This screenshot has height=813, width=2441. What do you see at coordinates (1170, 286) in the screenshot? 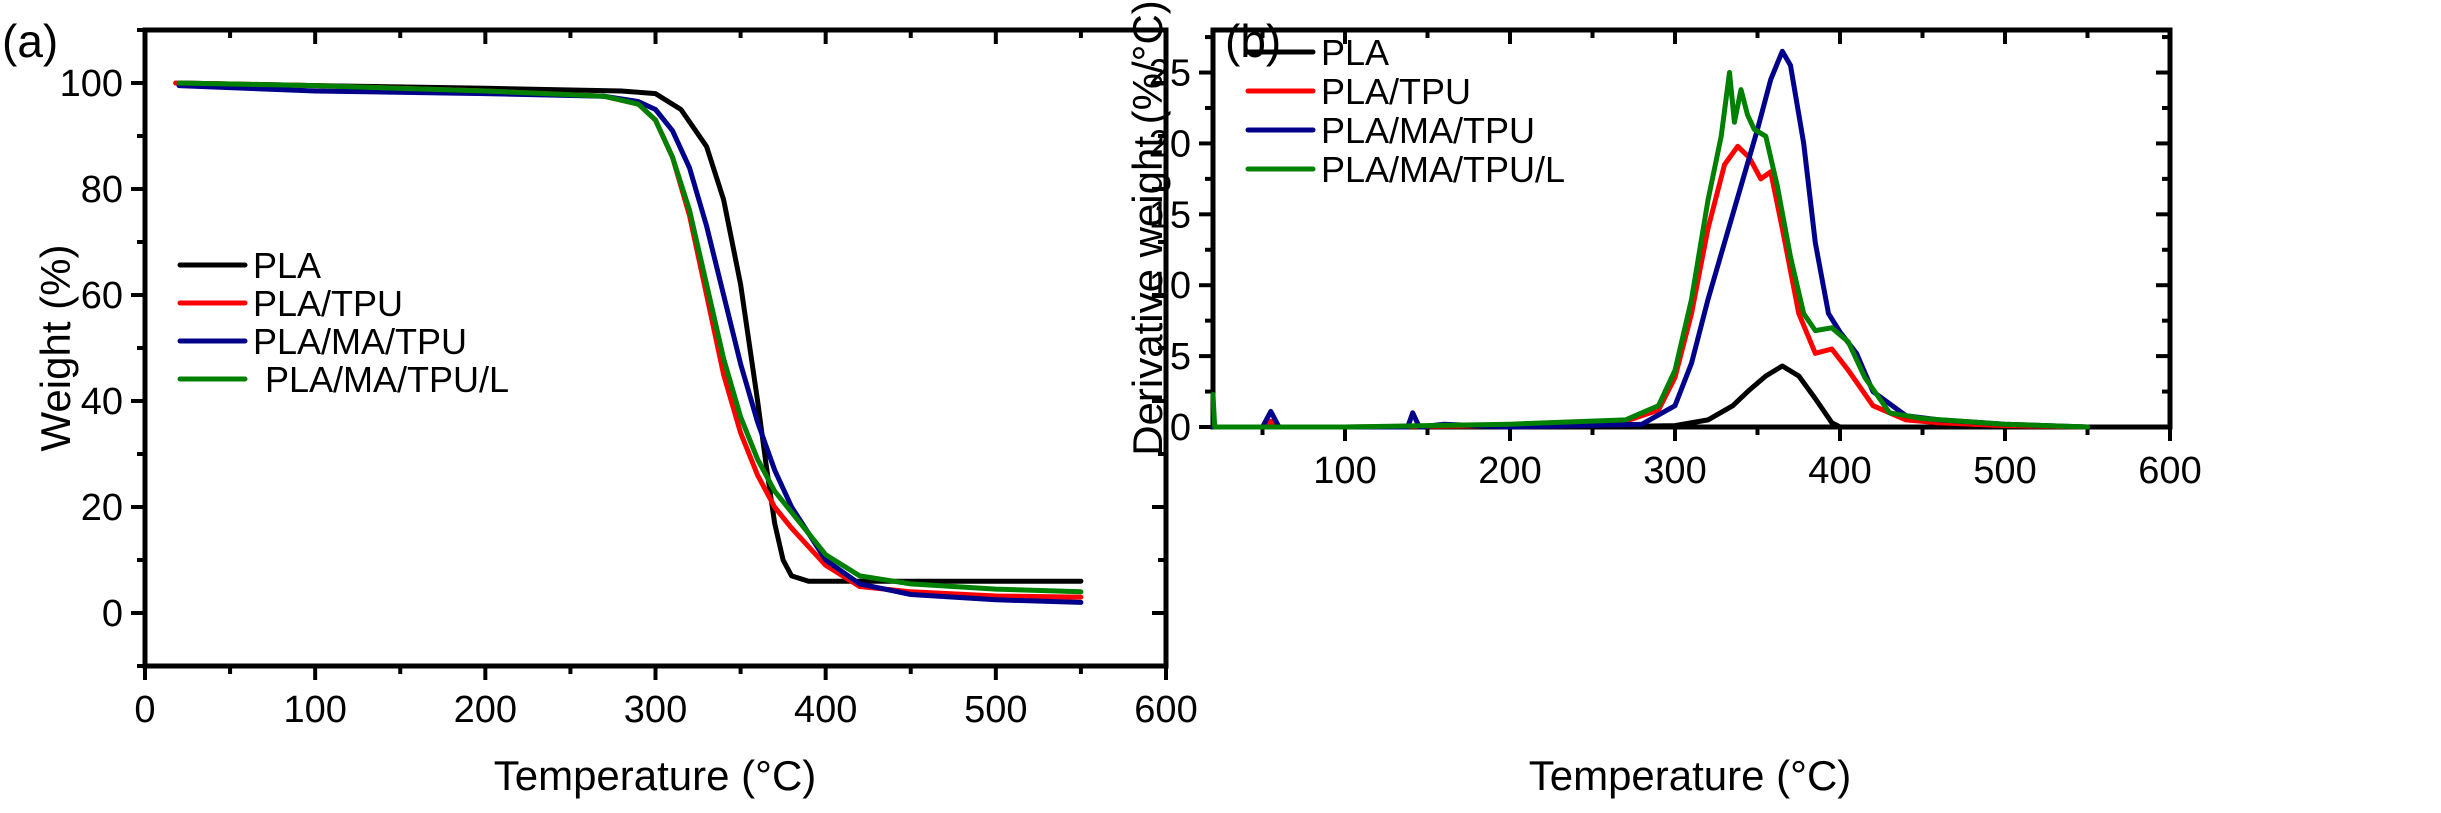
I see `panel-b-y-tick-label: 10` at bounding box center [1170, 286].